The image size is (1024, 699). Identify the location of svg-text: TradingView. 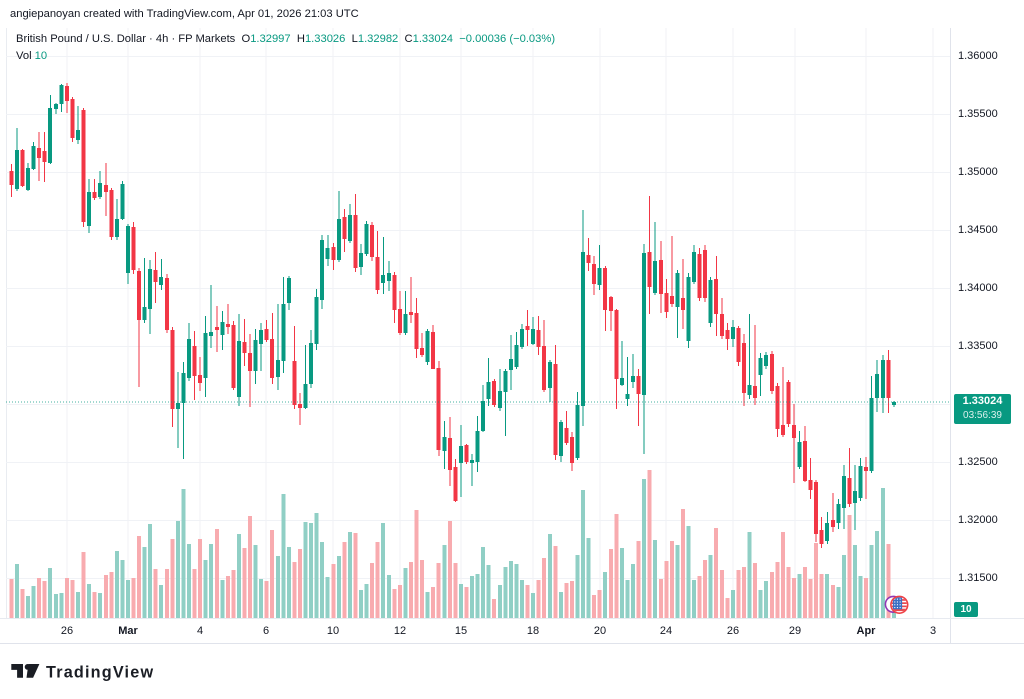
(100, 672).